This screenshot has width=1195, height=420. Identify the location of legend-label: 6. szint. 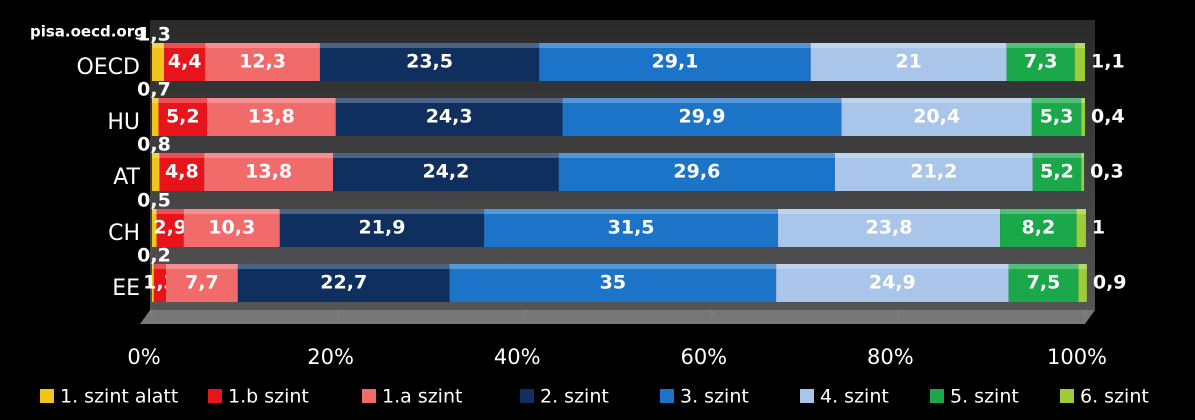
(1114, 397).